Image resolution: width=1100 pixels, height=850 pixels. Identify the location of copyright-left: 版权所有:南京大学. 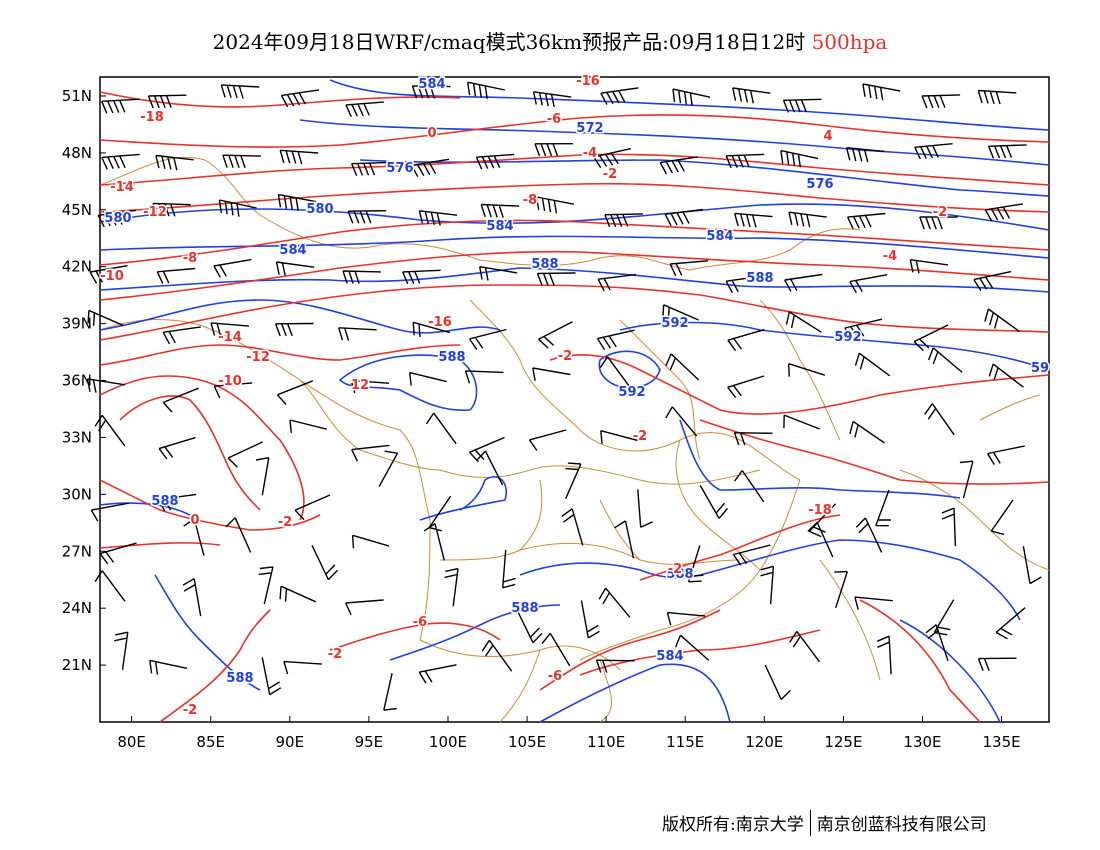
(733, 825).